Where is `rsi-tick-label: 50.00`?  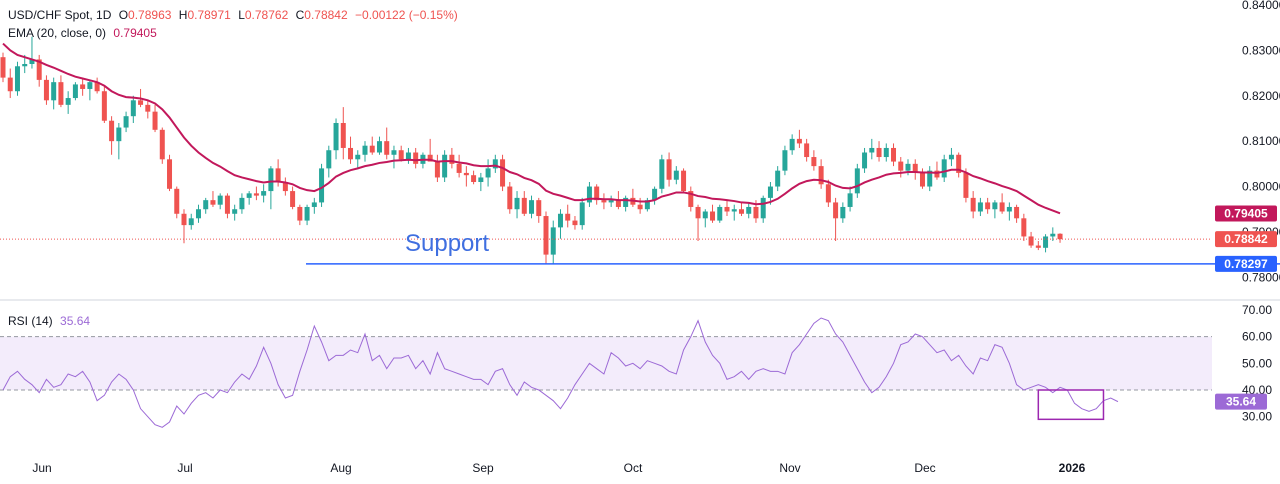
rsi-tick-label: 50.00 is located at coordinates (1257, 363).